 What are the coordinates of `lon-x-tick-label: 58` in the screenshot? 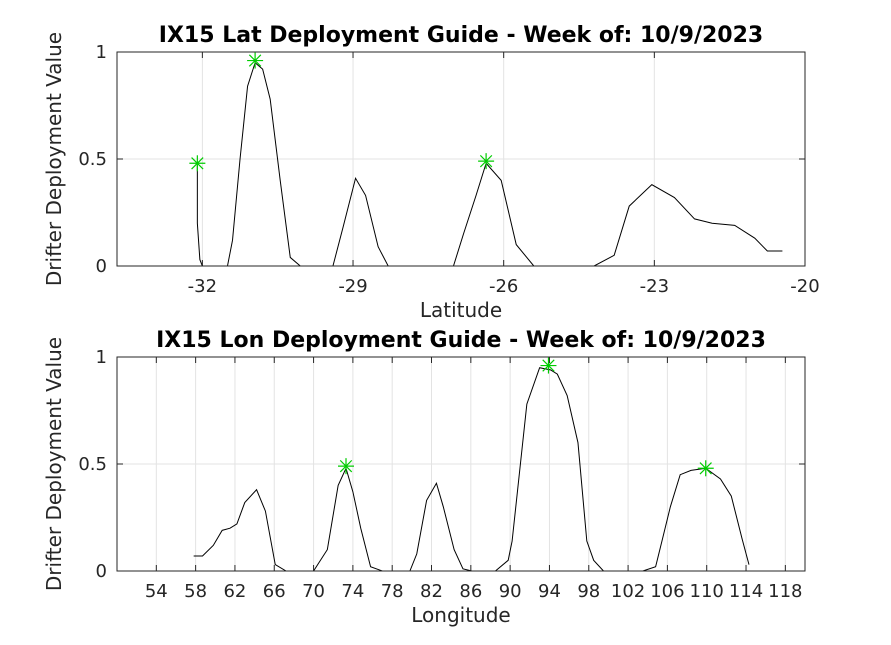 It's located at (195, 591).